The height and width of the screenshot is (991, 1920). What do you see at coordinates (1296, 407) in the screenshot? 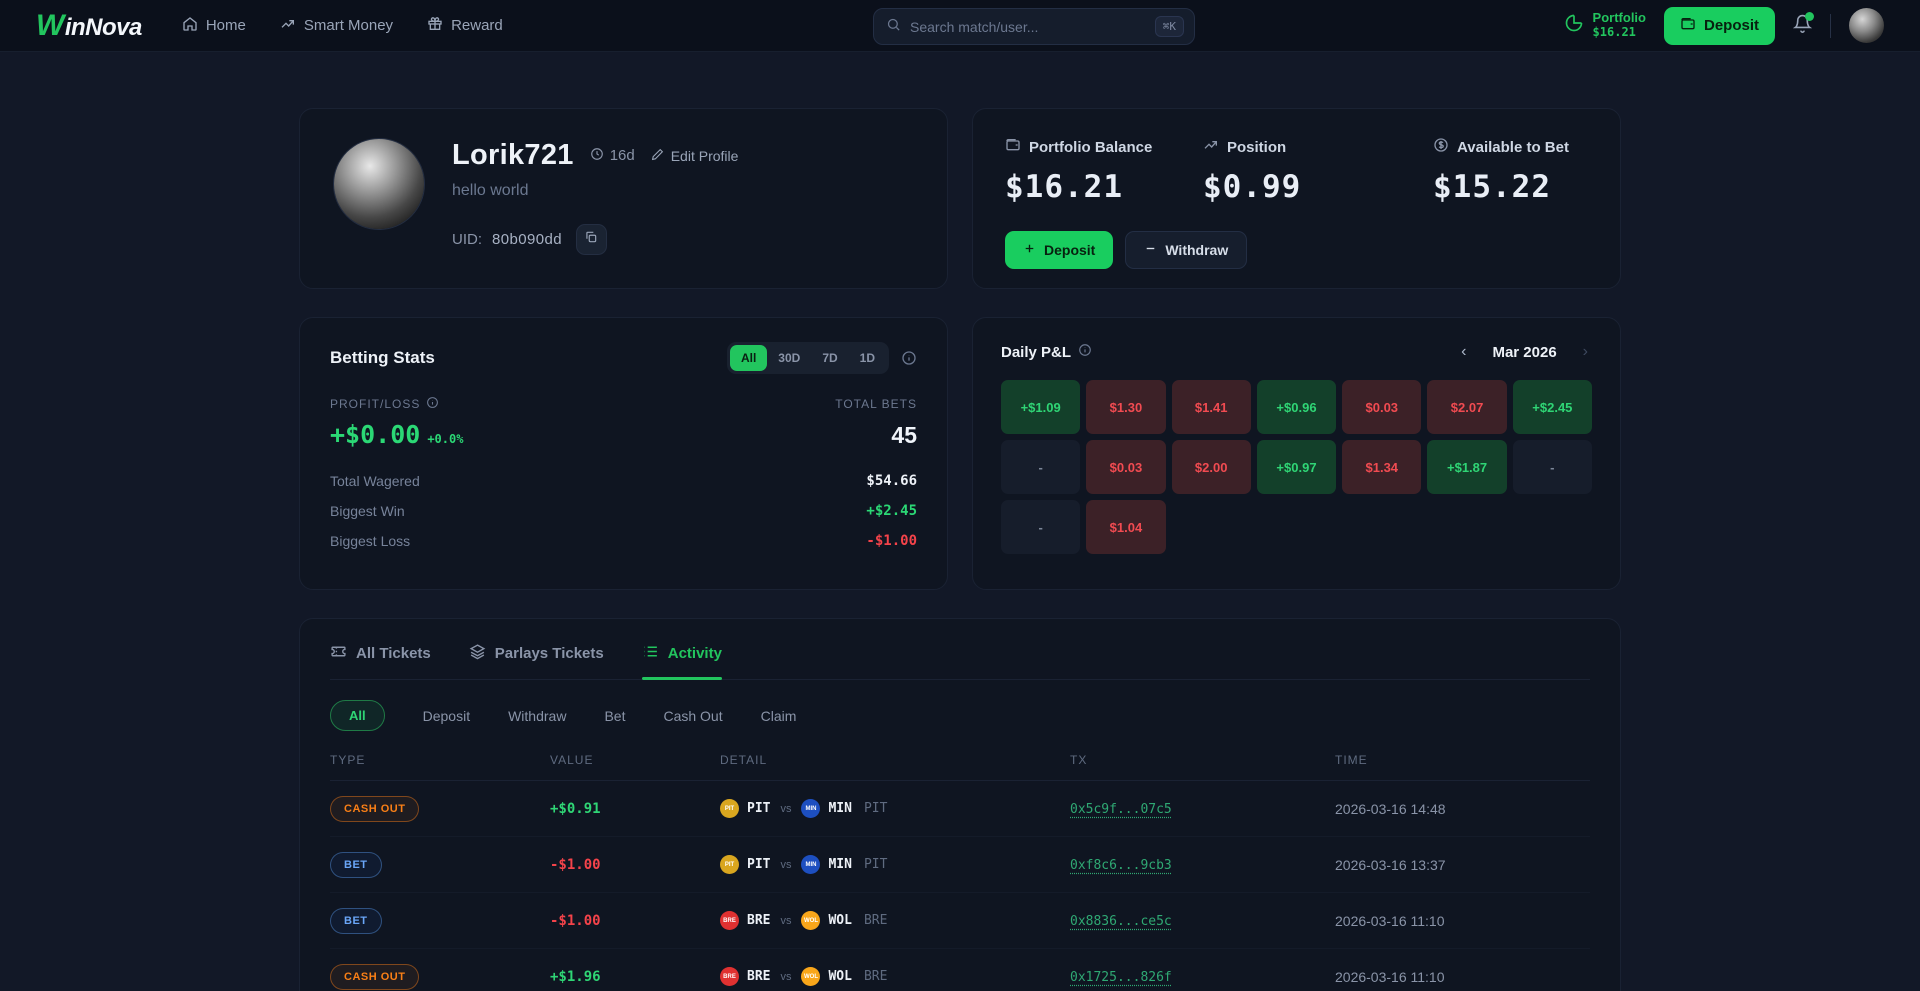
I see `pnl-cell: +$0.96` at bounding box center [1296, 407].